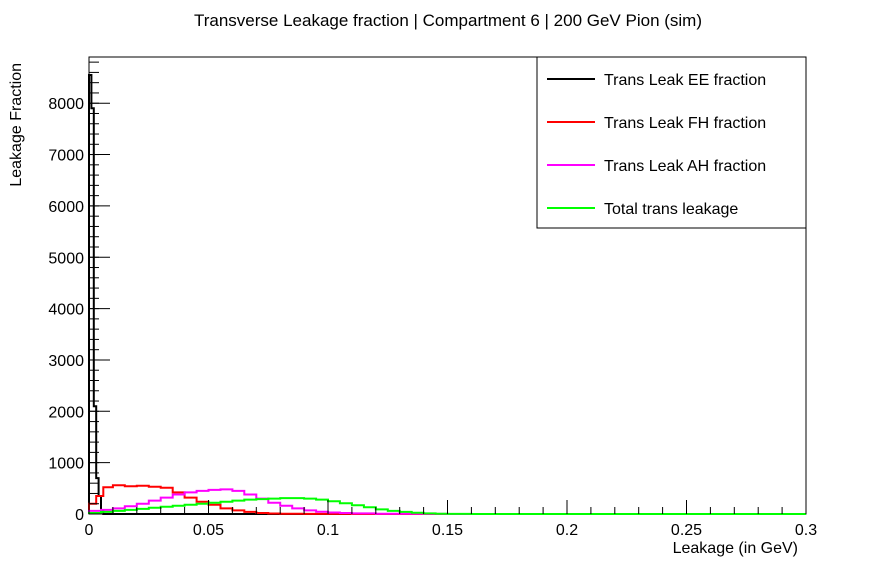 This screenshot has height=572, width=896. What do you see at coordinates (79, 515) in the screenshot?
I see `y-tick-label: 0` at bounding box center [79, 515].